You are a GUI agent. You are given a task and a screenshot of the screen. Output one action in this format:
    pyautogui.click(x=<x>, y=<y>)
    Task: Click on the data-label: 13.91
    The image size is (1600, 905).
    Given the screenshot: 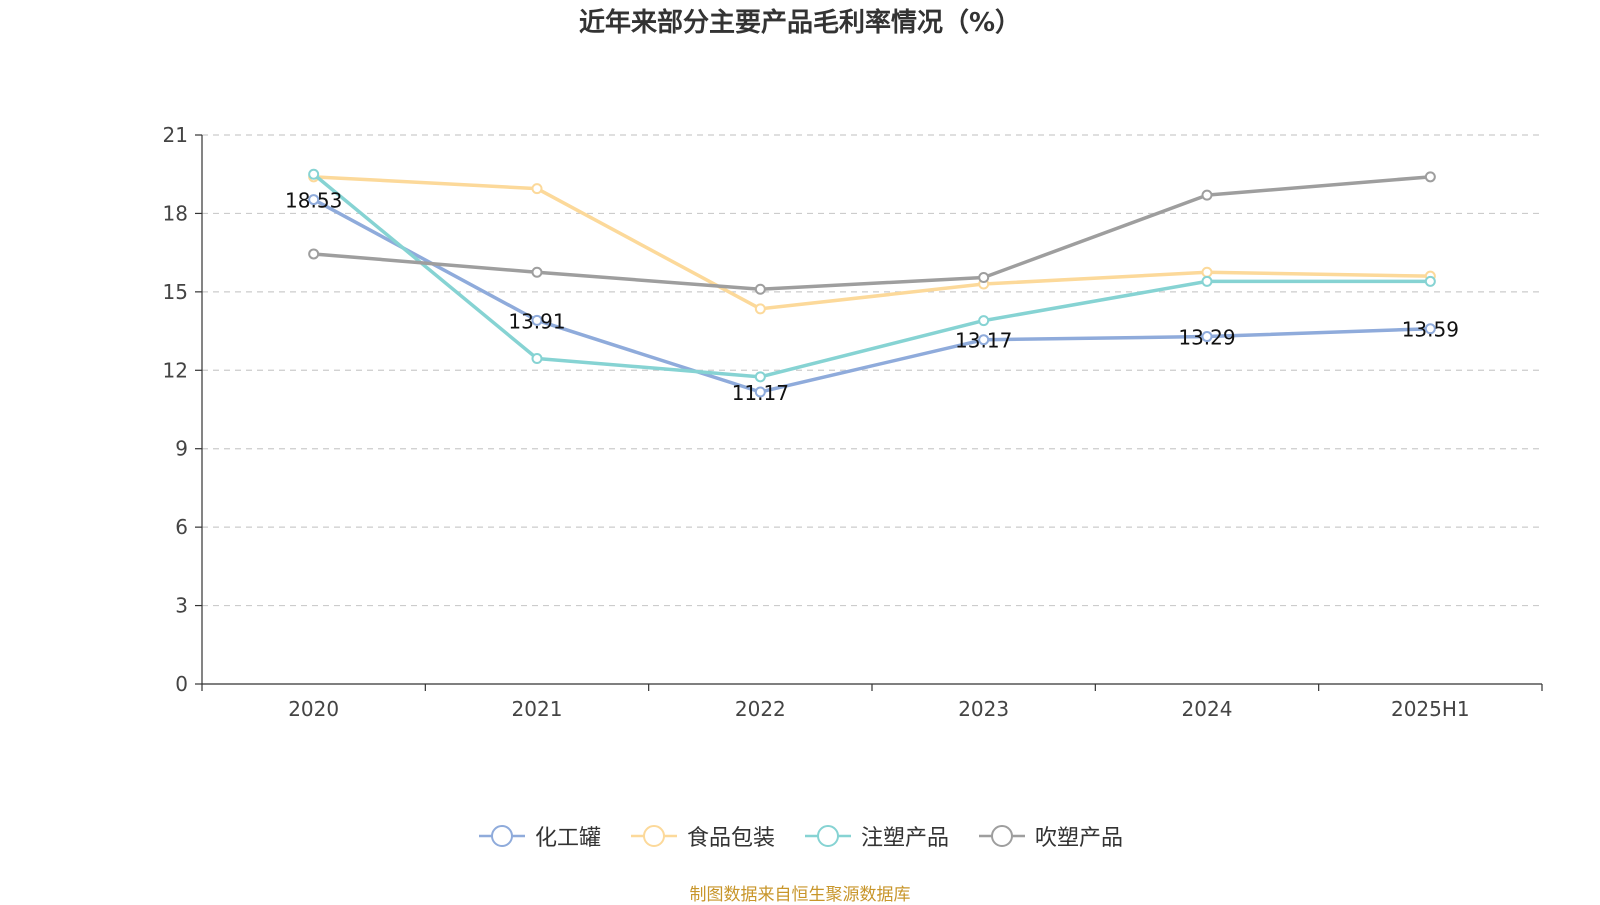 What is the action you would take?
    pyautogui.click(x=536, y=321)
    